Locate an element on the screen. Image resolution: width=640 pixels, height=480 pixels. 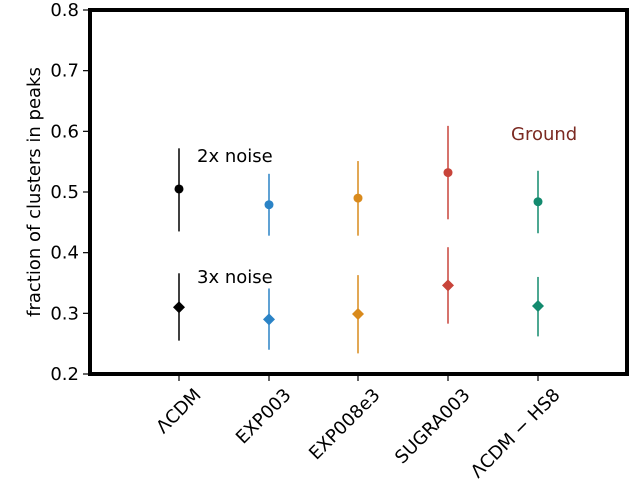
annotation-3x-noise: 3x noise is located at coordinates (235, 277).